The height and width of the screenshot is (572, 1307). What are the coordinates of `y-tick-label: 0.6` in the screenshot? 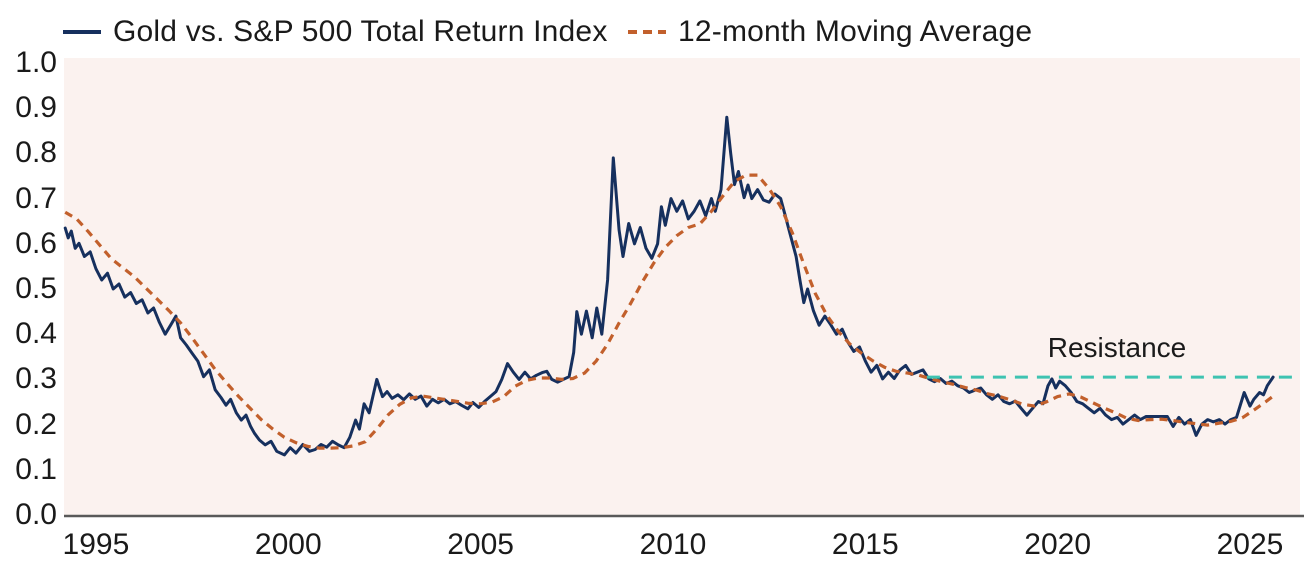 It's located at (36, 243).